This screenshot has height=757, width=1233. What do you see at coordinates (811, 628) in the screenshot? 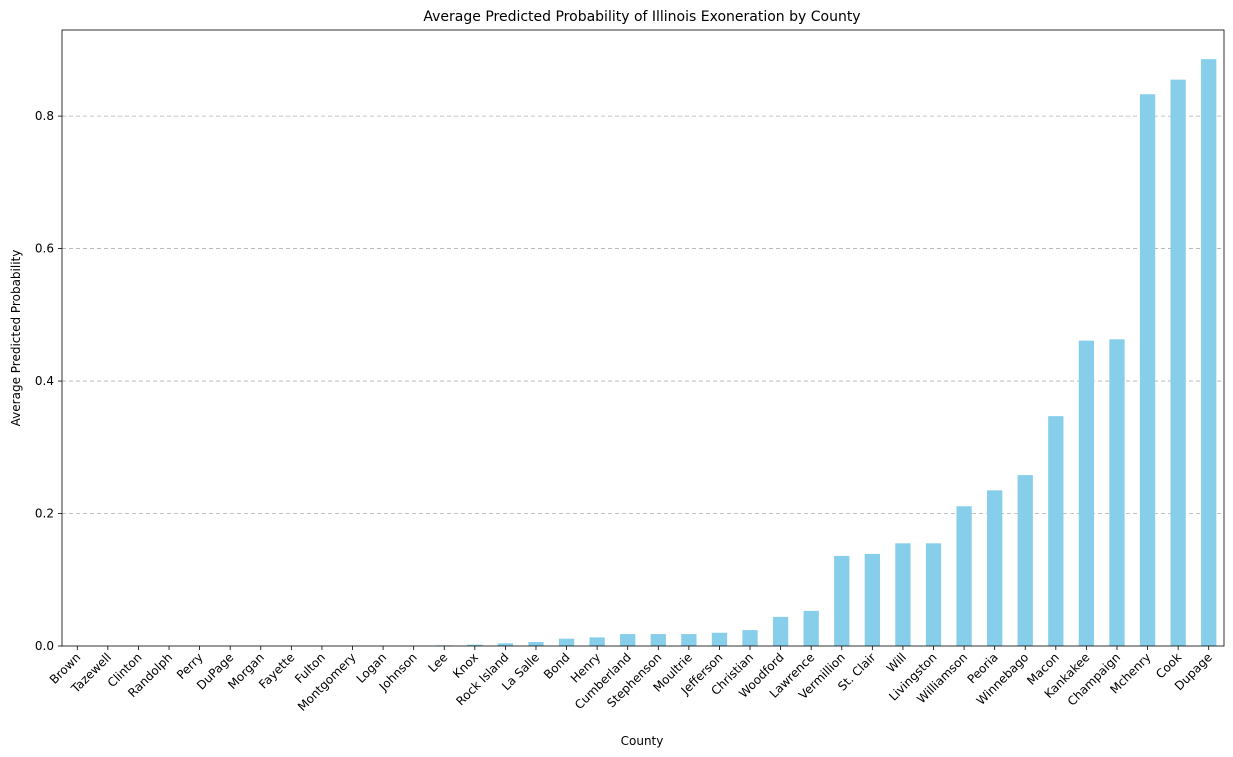
I see `bar-lawrence` at bounding box center [811, 628].